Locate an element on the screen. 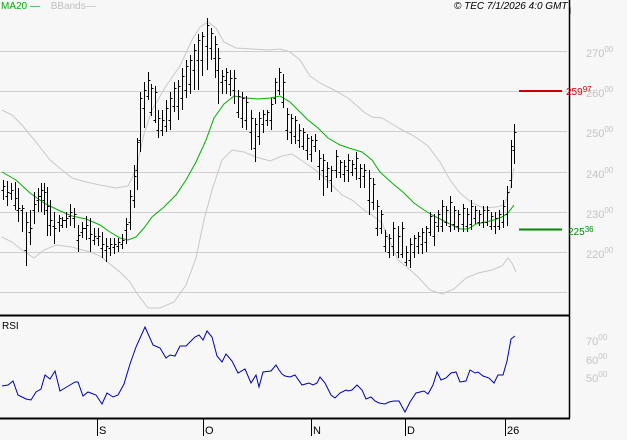 The image size is (627, 440). legend-bbands: BBands— is located at coordinates (73, 6).